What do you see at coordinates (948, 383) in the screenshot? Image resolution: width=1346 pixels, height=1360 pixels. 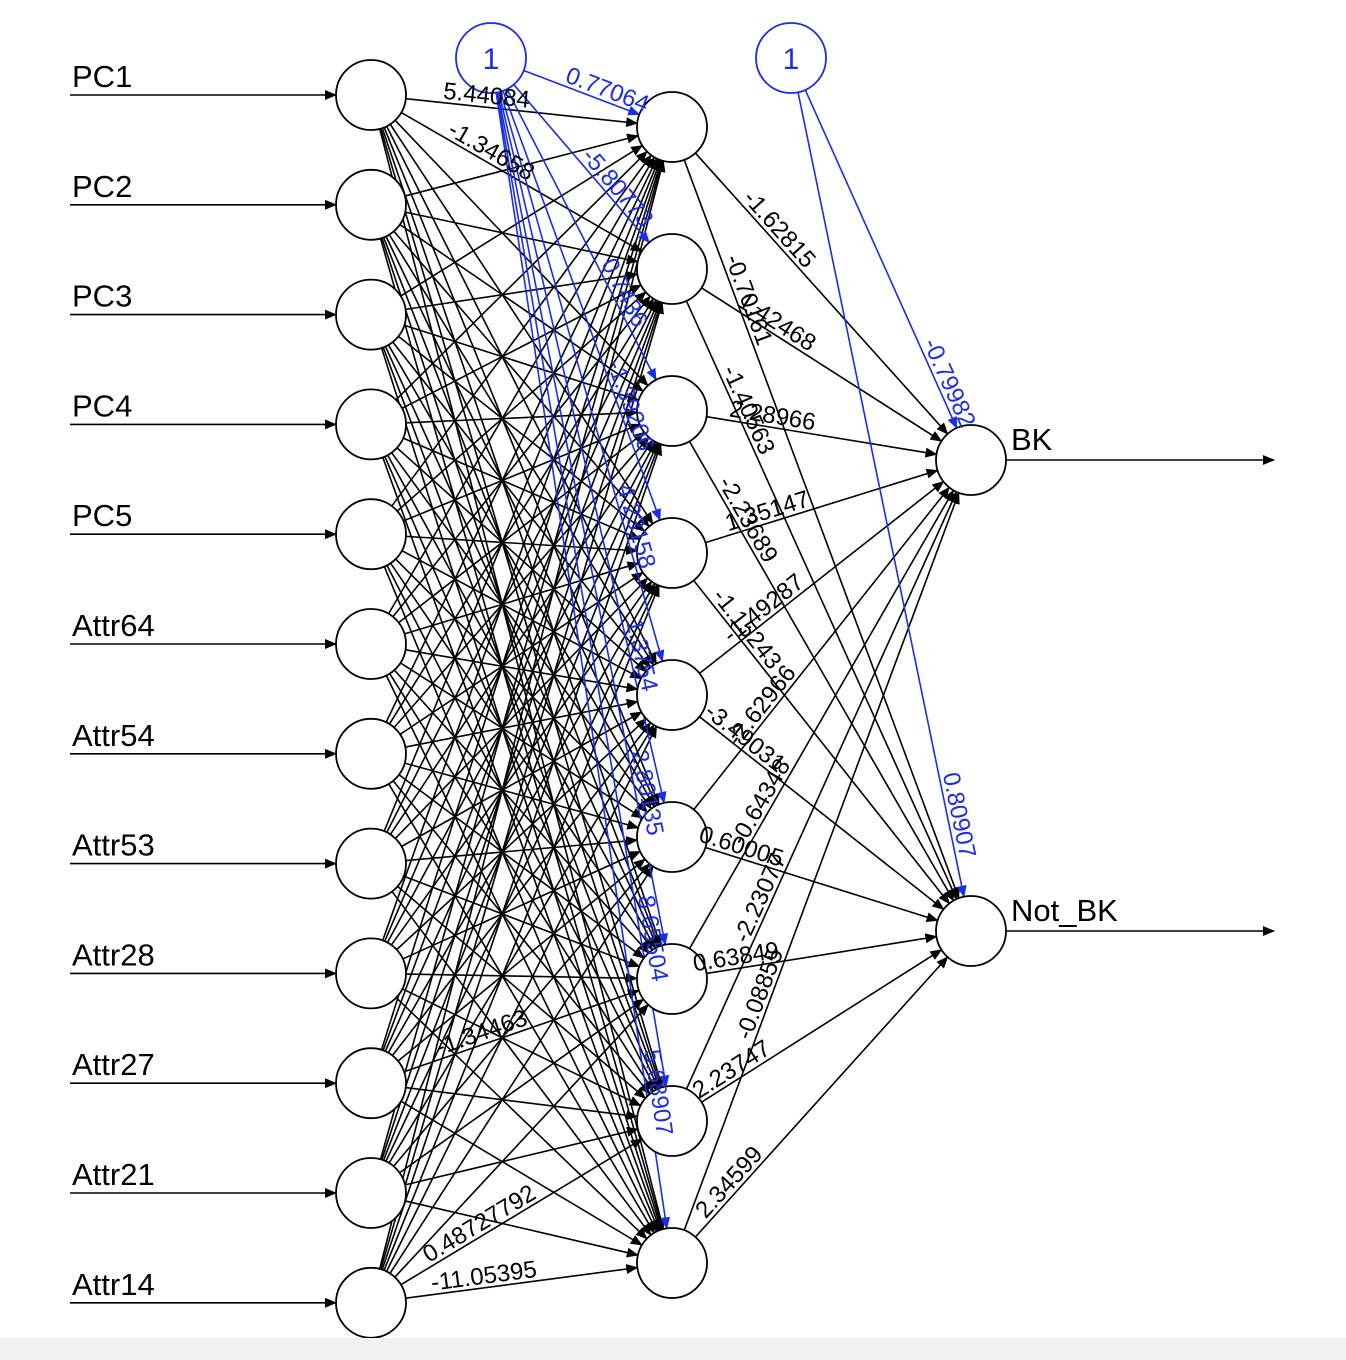 I see `output-bias-label-0-text: -0.79982` at bounding box center [948, 383].